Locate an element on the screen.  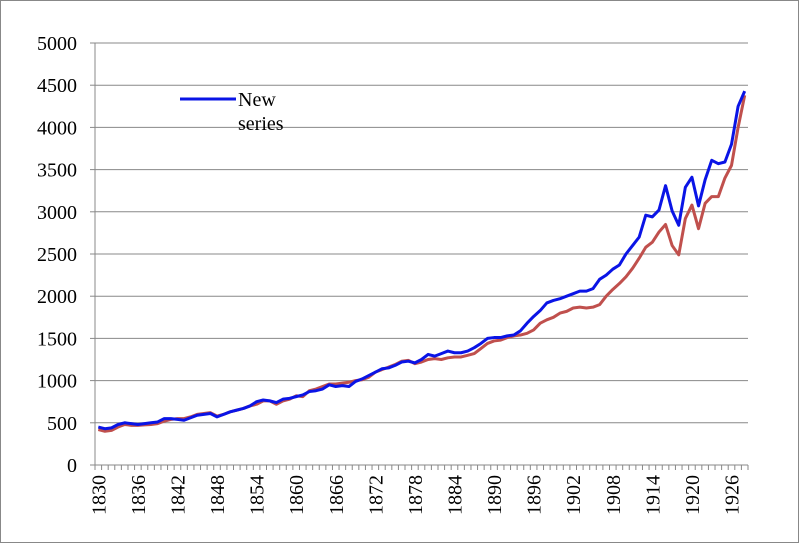
x-tick-label: 1926 is located at coordinates (733, 495).